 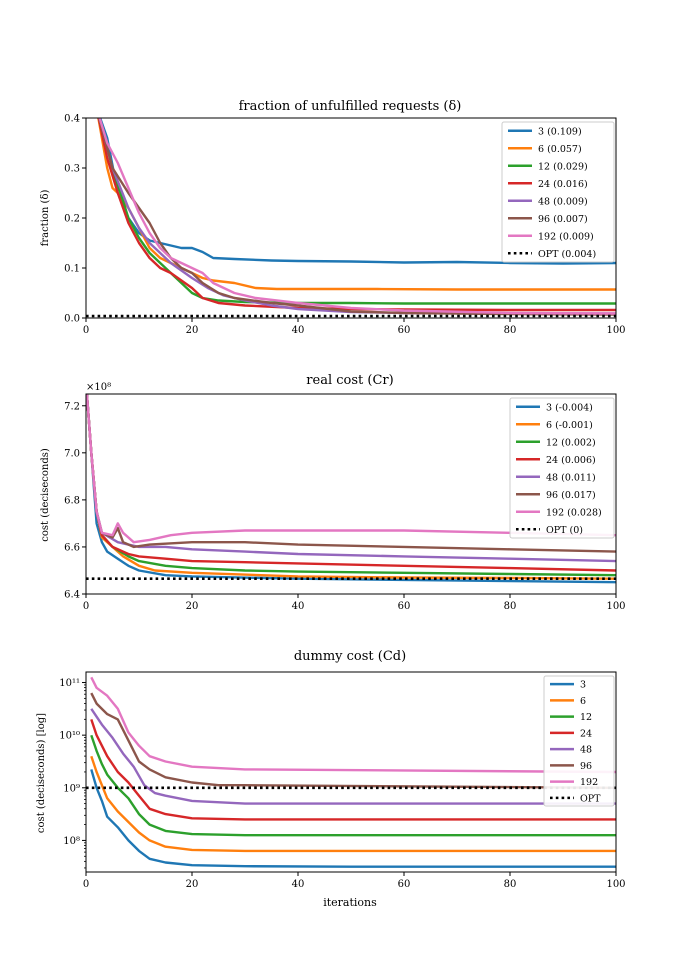 What do you see at coordinates (563, 201) in the screenshot?
I see `legend-label: 48 (0.009)` at bounding box center [563, 201].